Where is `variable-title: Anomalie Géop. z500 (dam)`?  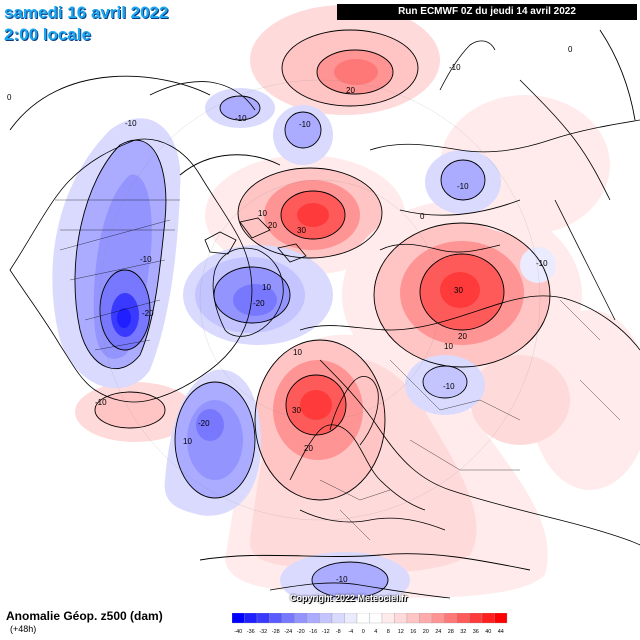
variable-title: Anomalie Géop. z500 (dam) is located at coordinates (84, 616).